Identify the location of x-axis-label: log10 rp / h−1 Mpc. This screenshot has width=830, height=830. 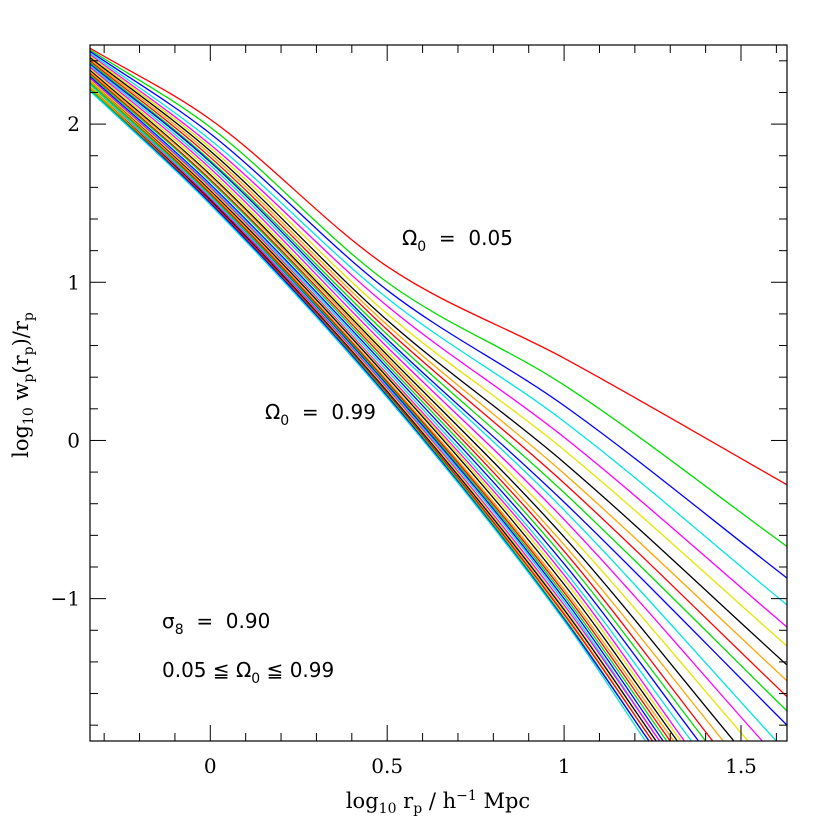
(438, 802).